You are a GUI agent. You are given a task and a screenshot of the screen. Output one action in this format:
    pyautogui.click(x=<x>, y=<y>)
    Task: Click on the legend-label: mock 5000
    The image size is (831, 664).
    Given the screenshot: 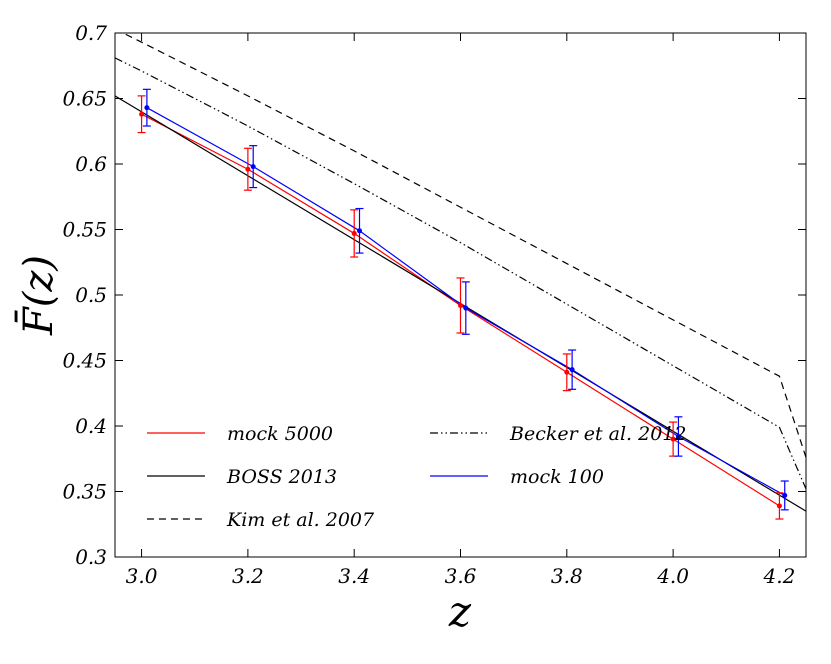 What is the action you would take?
    pyautogui.click(x=280, y=434)
    